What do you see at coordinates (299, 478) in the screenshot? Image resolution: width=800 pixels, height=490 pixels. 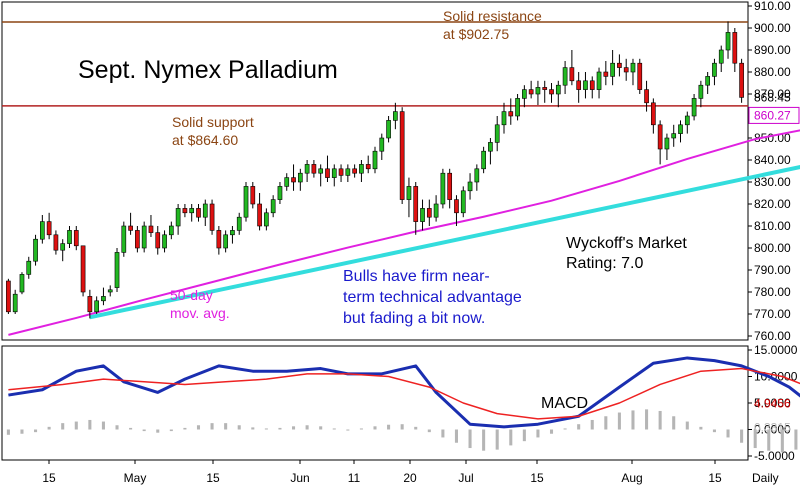 I see `x-axis-tick-label: Jun` at bounding box center [299, 478].